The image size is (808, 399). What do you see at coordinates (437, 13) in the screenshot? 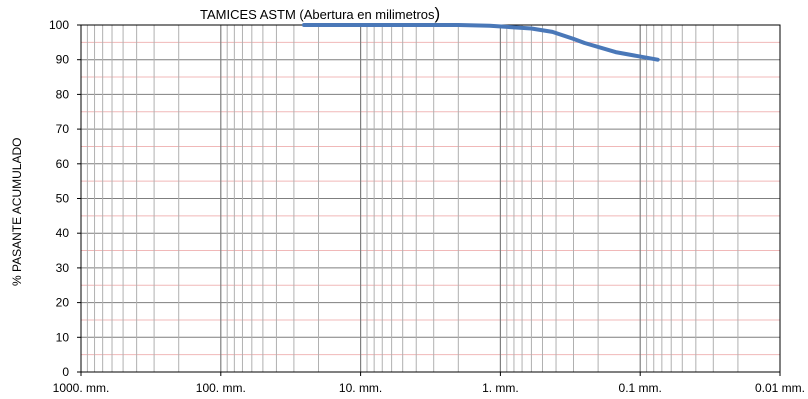
I see `chart-title-paren: )` at bounding box center [437, 13].